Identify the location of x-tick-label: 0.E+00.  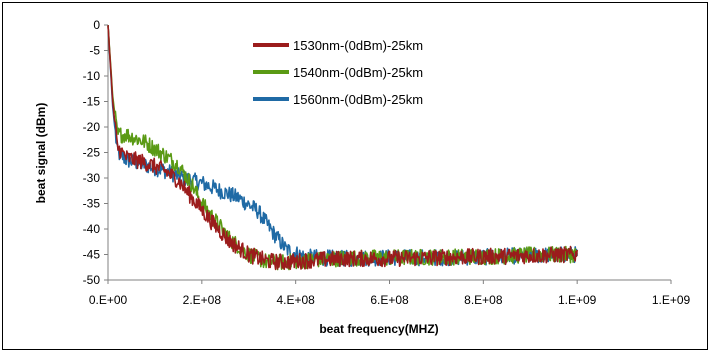
(108, 300).